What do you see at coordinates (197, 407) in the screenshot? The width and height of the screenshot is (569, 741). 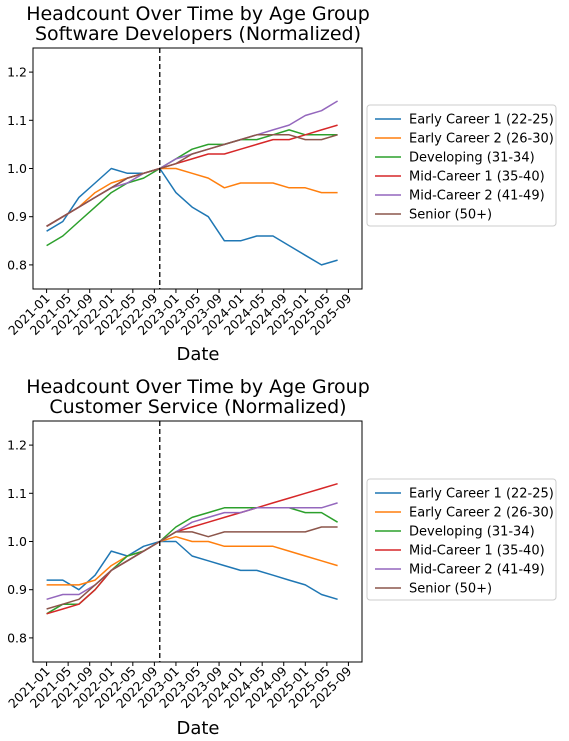 I see `chart-subtitle: Customer Service (Normalized)` at bounding box center [197, 407].